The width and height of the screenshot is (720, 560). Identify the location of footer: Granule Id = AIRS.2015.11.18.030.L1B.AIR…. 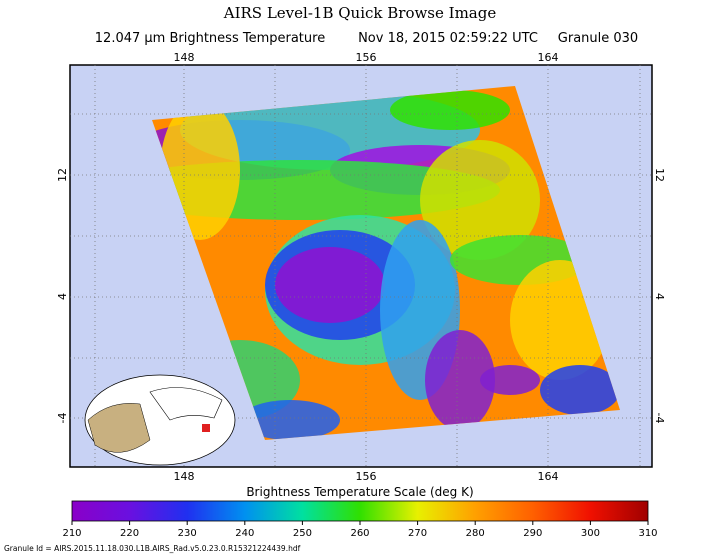
(152, 548).